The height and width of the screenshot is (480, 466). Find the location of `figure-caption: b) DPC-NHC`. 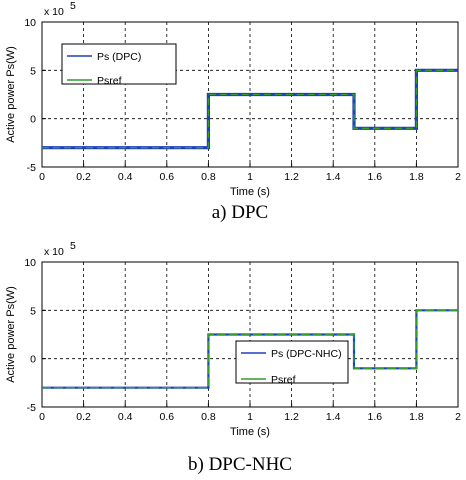

figure-caption: b) DPC-NHC is located at coordinates (240, 464).